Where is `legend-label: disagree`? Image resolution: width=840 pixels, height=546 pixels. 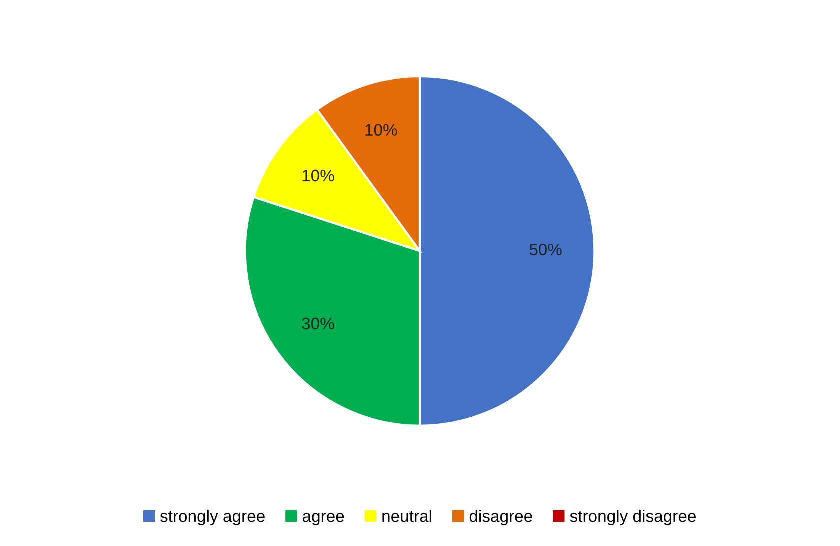 legend-label: disagree is located at coordinates (501, 518).